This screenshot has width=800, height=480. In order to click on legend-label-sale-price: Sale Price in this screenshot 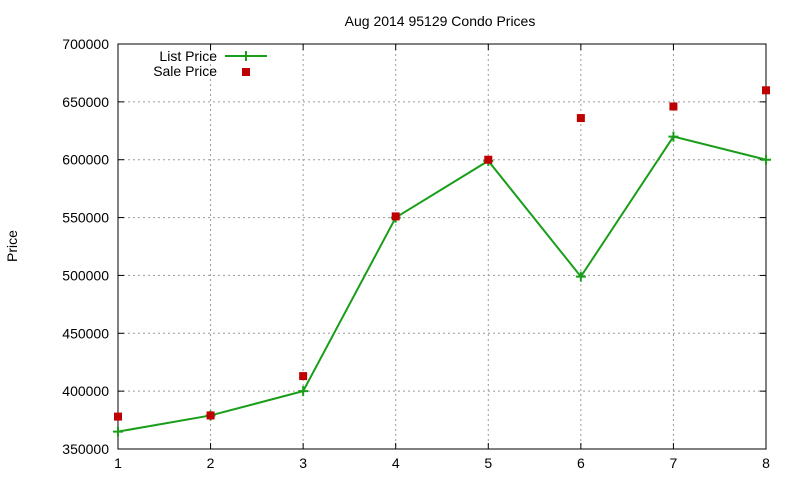, I will do `click(185, 71)`.